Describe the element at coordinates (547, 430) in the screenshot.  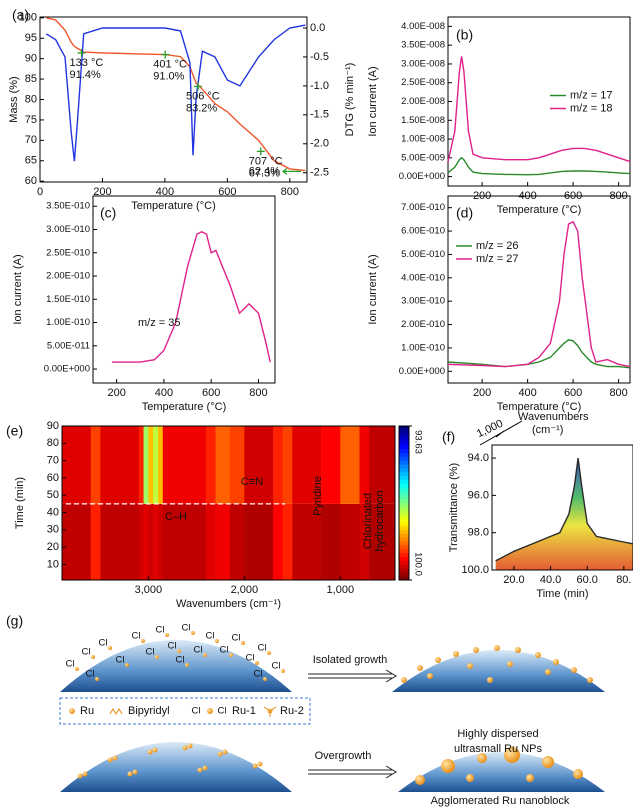
I see `depth-axis-label: (cm⁻¹)` at that location.